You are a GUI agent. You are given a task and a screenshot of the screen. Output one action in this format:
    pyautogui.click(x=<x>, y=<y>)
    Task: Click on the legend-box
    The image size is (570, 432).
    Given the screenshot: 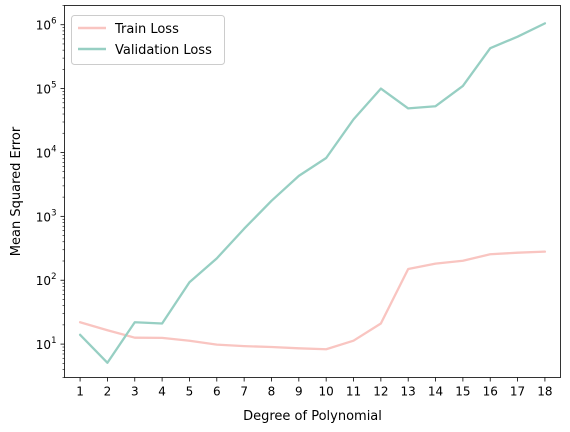 What is the action you would take?
    pyautogui.click(x=148, y=40)
    